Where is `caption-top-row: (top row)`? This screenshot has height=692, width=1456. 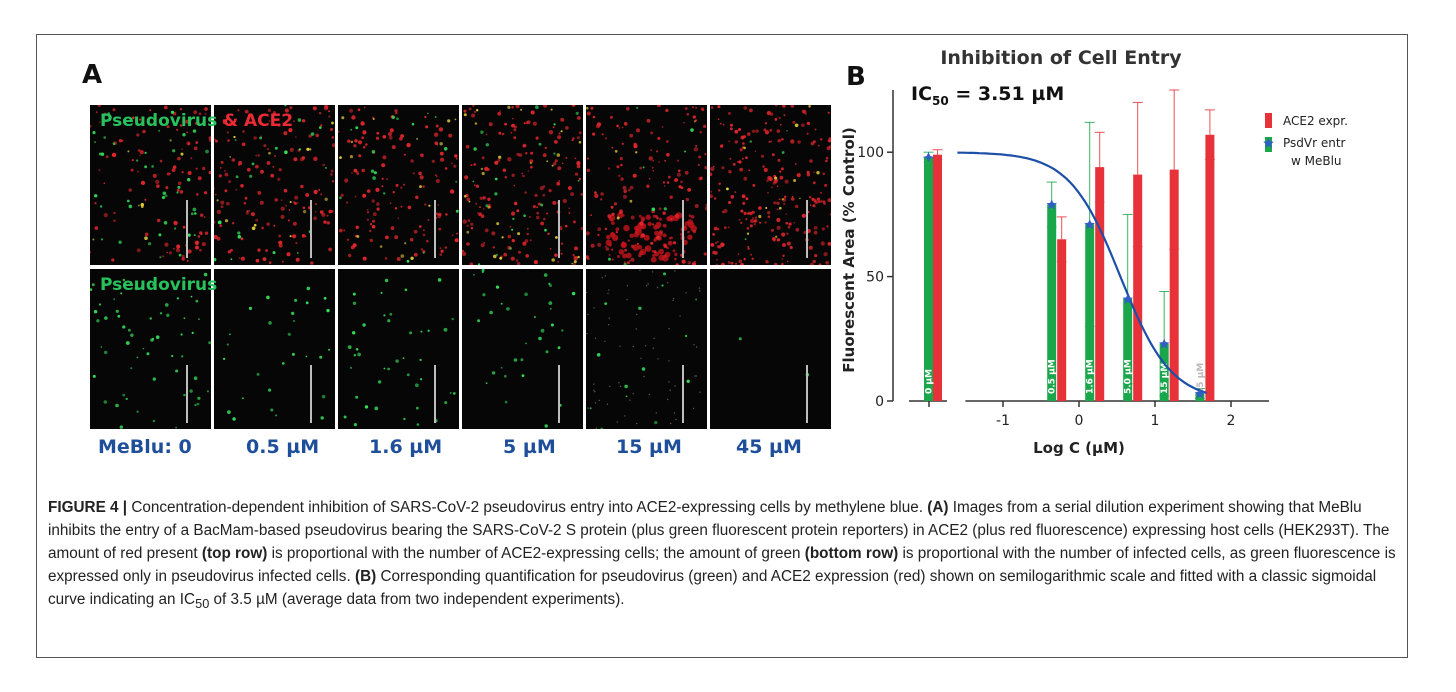
caption-top-row: (top row) is located at coordinates (234, 553).